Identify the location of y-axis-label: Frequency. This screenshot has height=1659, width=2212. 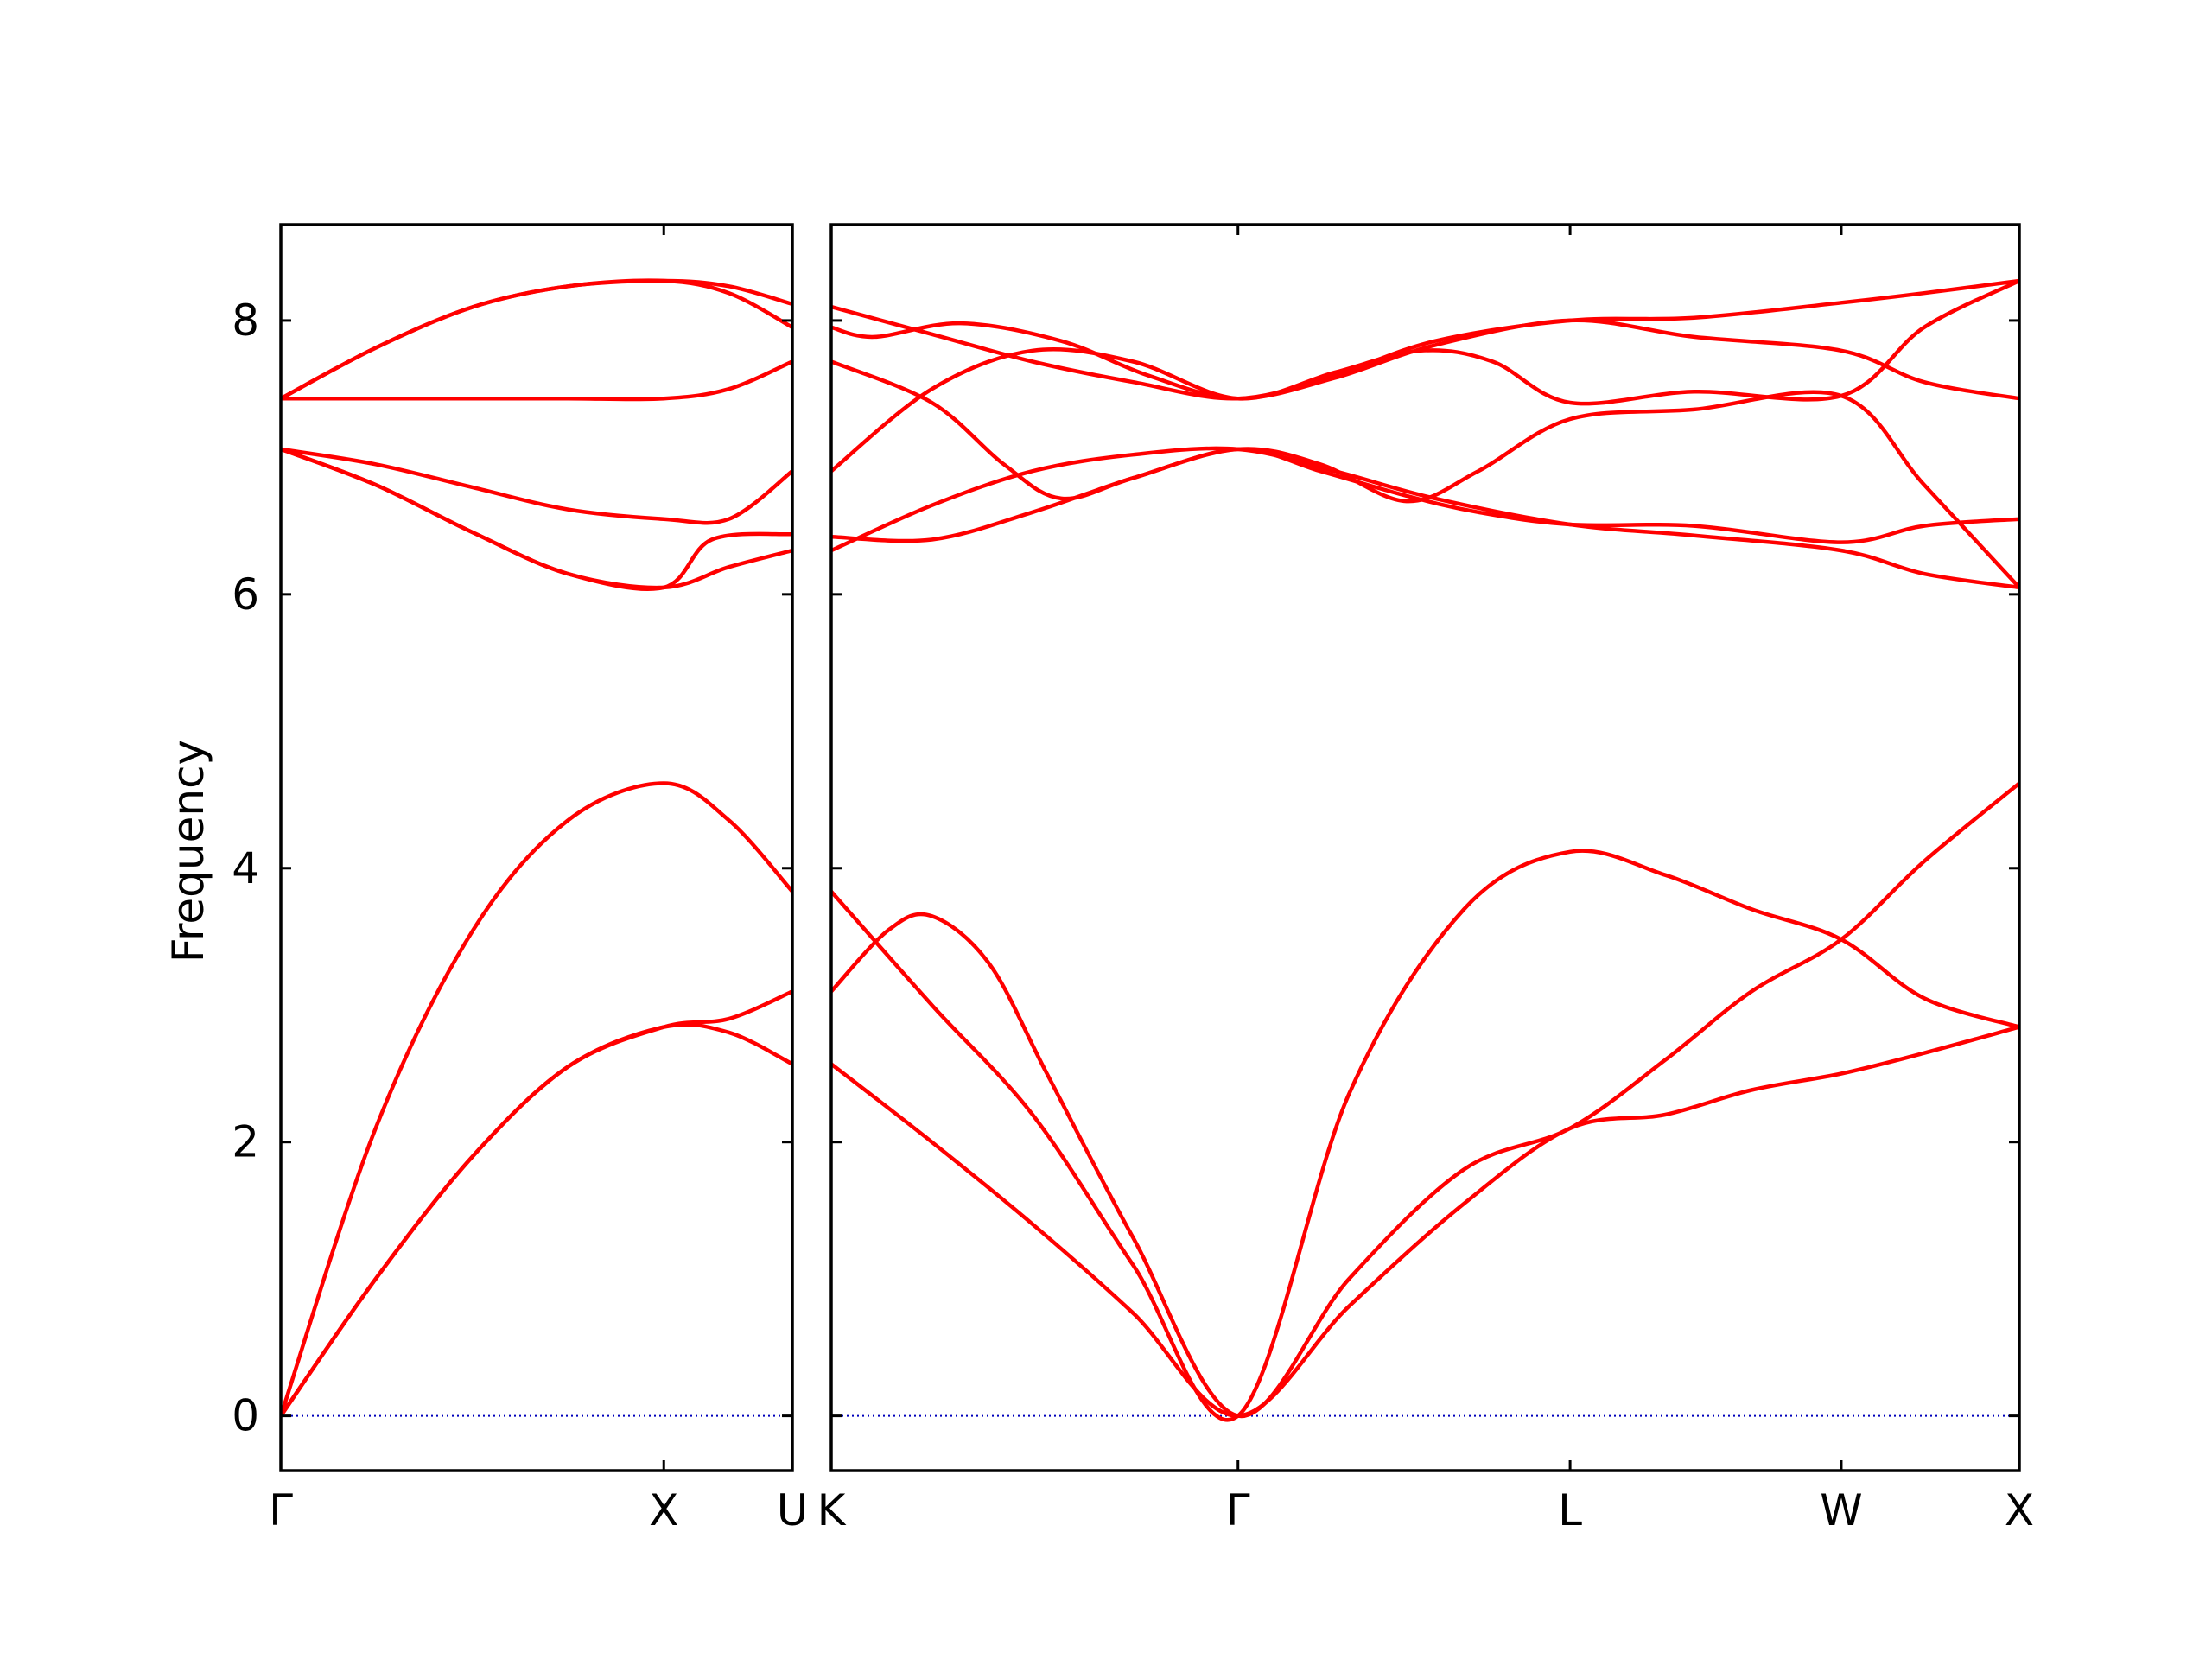
(188, 851).